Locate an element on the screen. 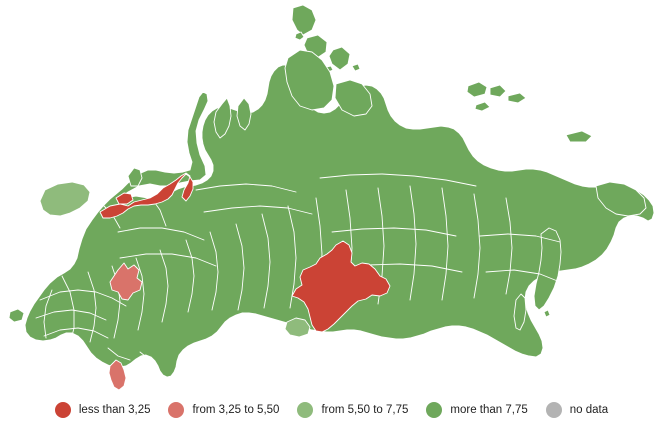 The image size is (663, 424). region-severnaya-zemlya-north is located at coordinates (304, 20).